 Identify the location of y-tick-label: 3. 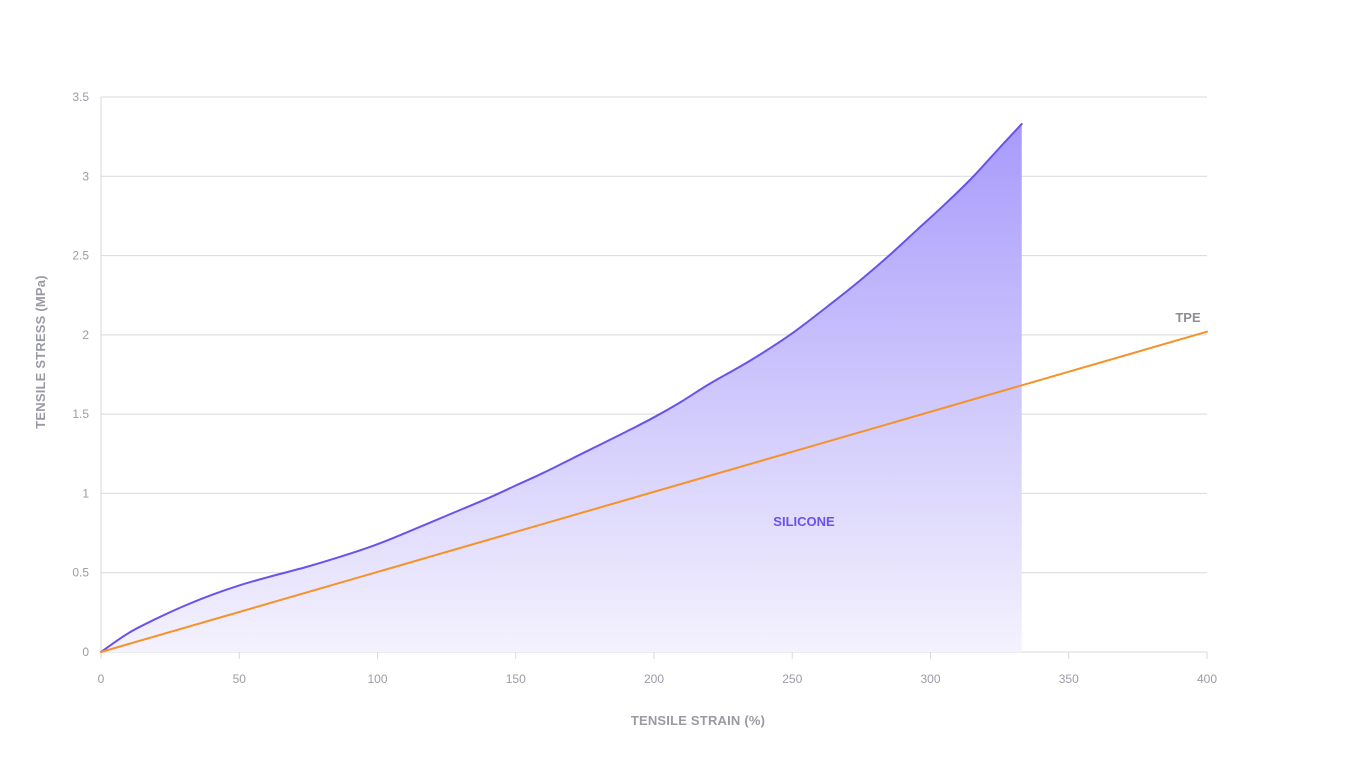
(85, 176).